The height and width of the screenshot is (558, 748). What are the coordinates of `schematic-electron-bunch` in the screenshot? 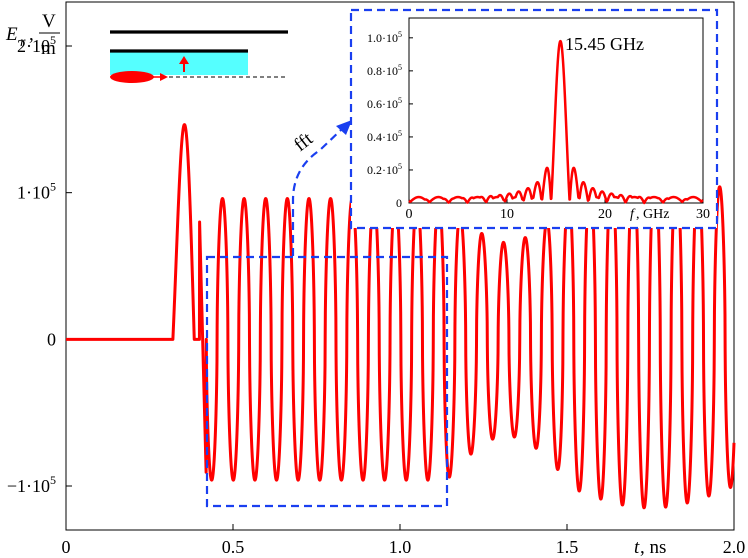 It's located at (132, 77).